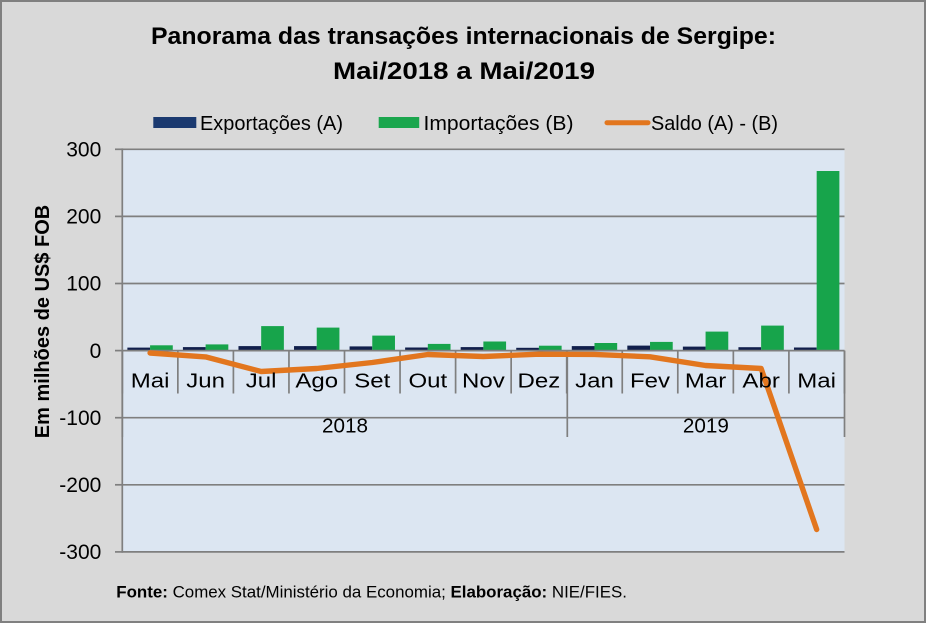 This screenshot has width=926, height=623. Describe the element at coordinates (499, 124) in the screenshot. I see `svg-text: Importações (B)` at that location.